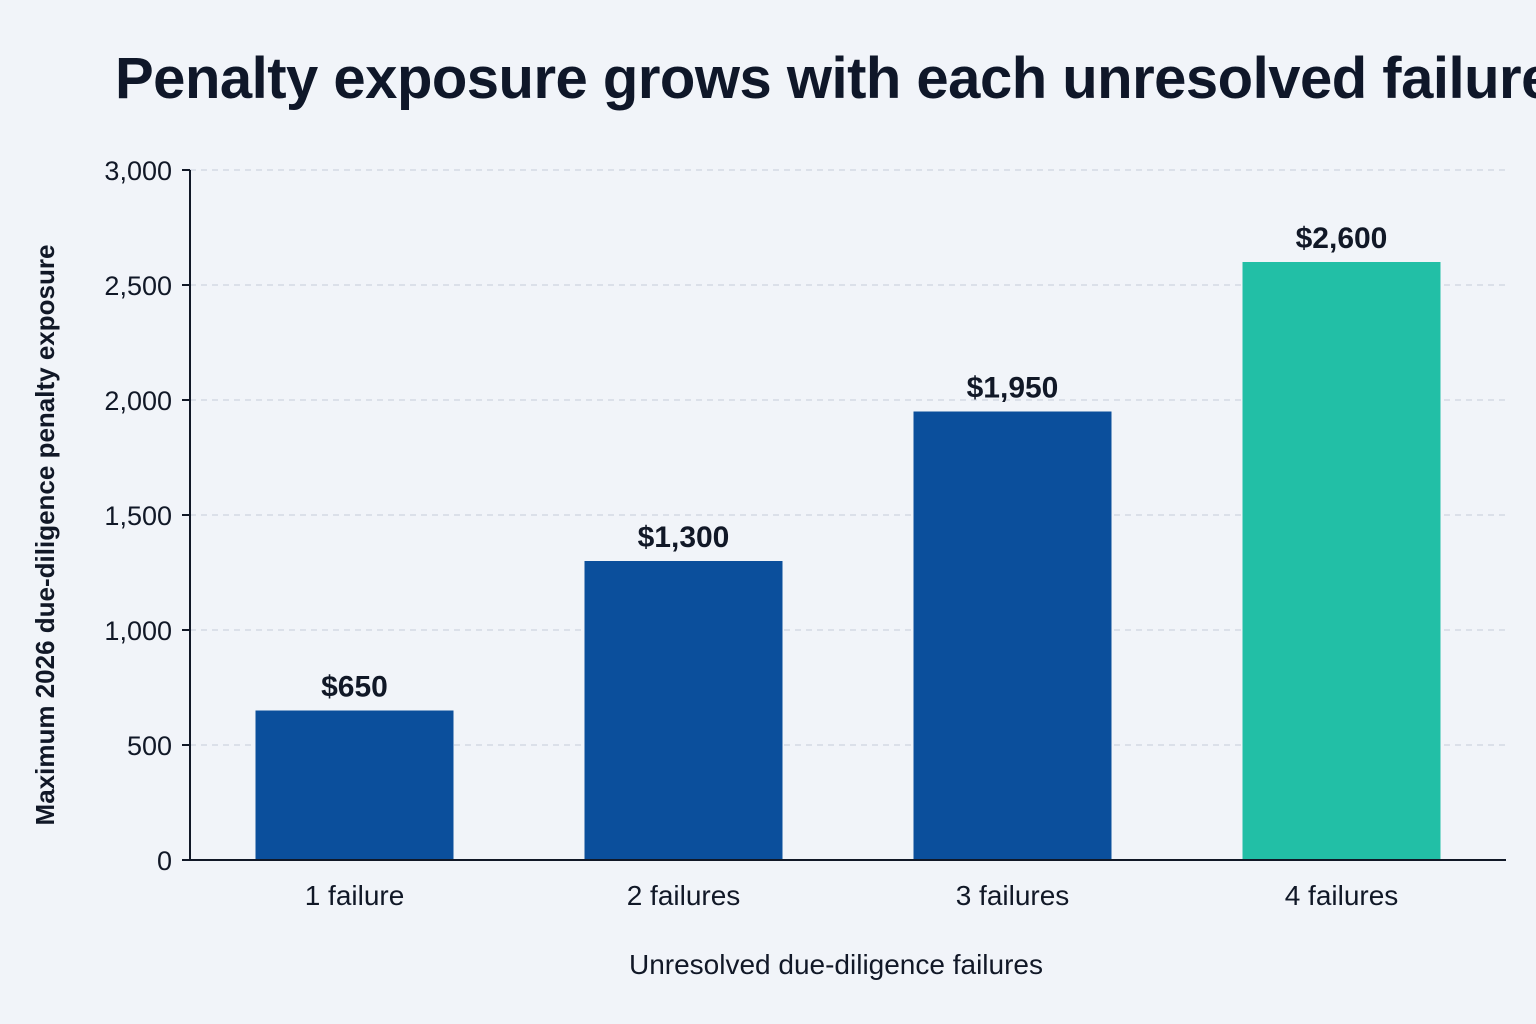 The width and height of the screenshot is (1536, 1024). Describe the element at coordinates (684, 895) in the screenshot. I see `x-tick-label: 2 failures` at that location.